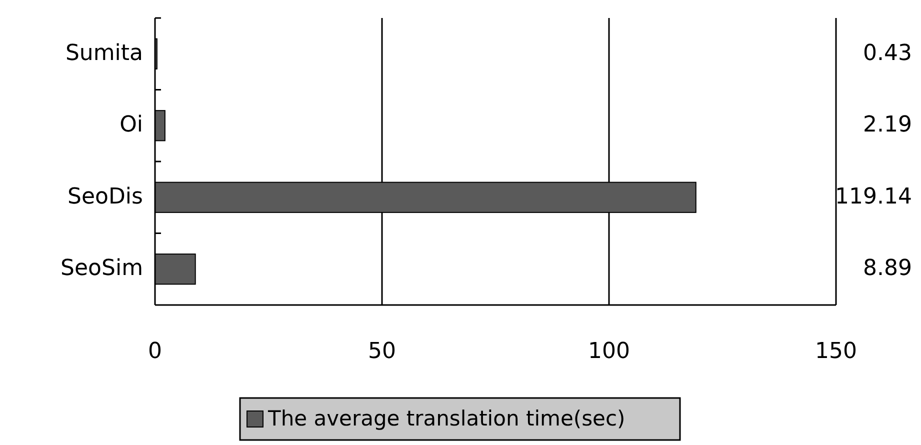 The image size is (921, 445). I want to click on y-tick-label: Sumita, so click(104, 53).